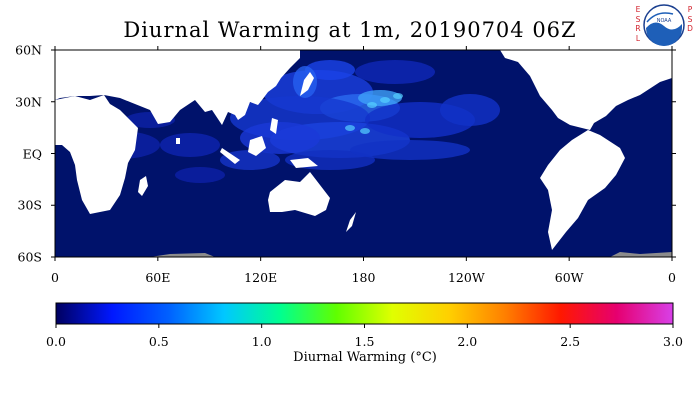 Image resolution: width=700 pixels, height=400 pixels. Describe the element at coordinates (261, 277) in the screenshot. I see `lon-label: 120E` at that location.